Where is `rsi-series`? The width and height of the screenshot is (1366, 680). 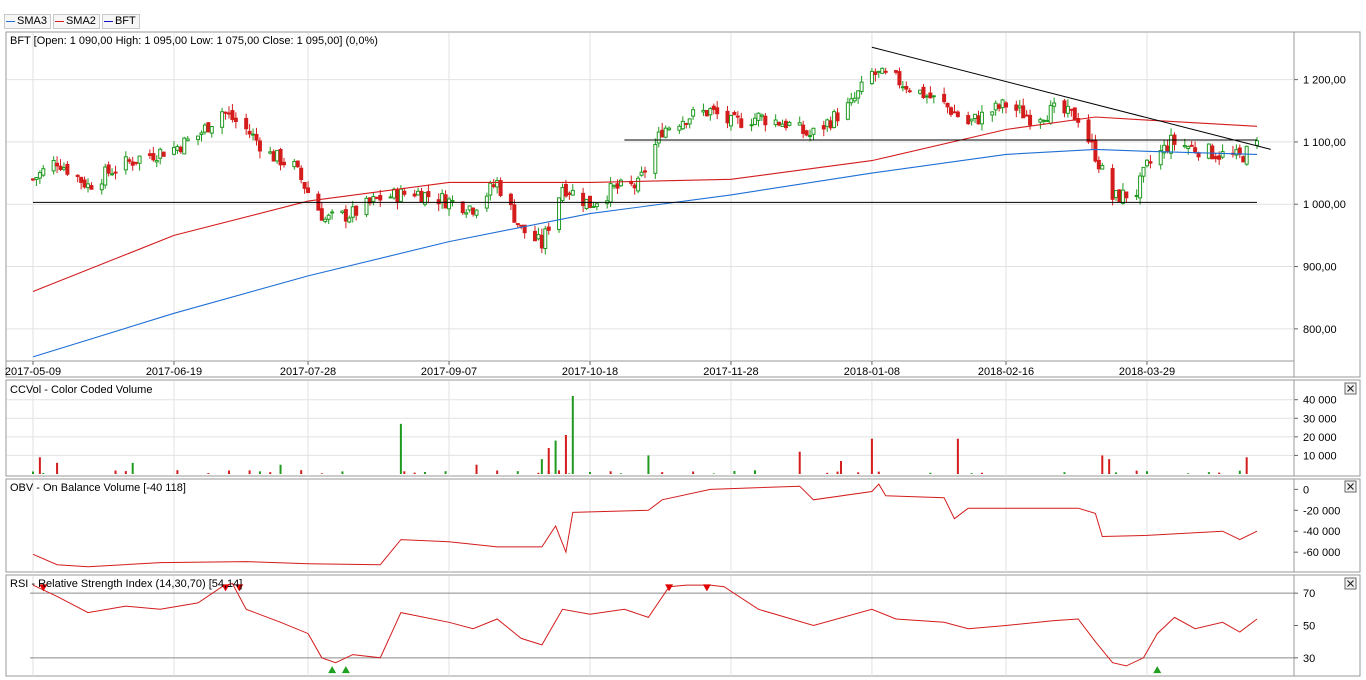
rsi-series is located at coordinates (645, 628).